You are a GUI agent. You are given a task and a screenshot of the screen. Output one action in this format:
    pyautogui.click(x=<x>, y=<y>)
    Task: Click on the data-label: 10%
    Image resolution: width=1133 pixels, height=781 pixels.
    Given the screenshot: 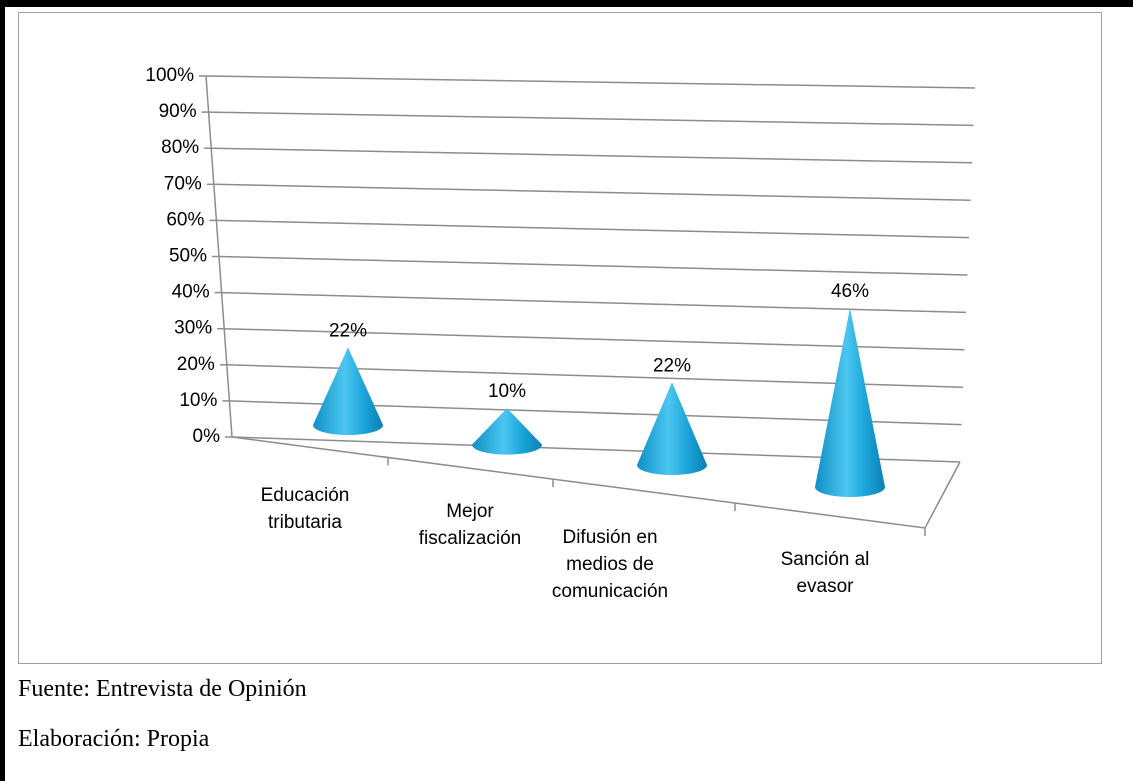 What is the action you would take?
    pyautogui.click(x=507, y=391)
    